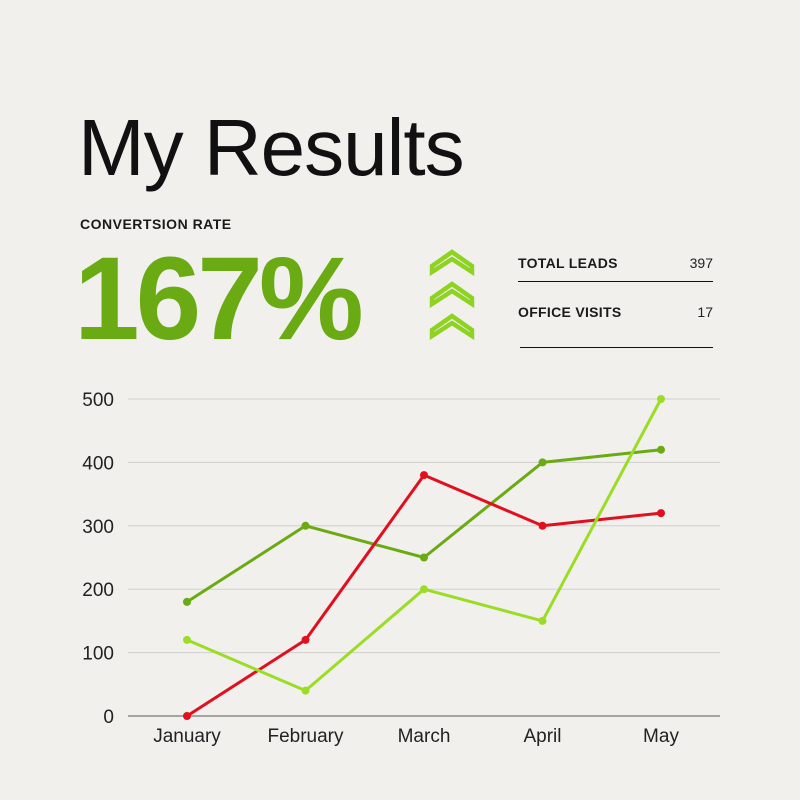 The image size is (800, 800). Describe the element at coordinates (701, 263) in the screenshot. I see `stat-value: 397` at that location.